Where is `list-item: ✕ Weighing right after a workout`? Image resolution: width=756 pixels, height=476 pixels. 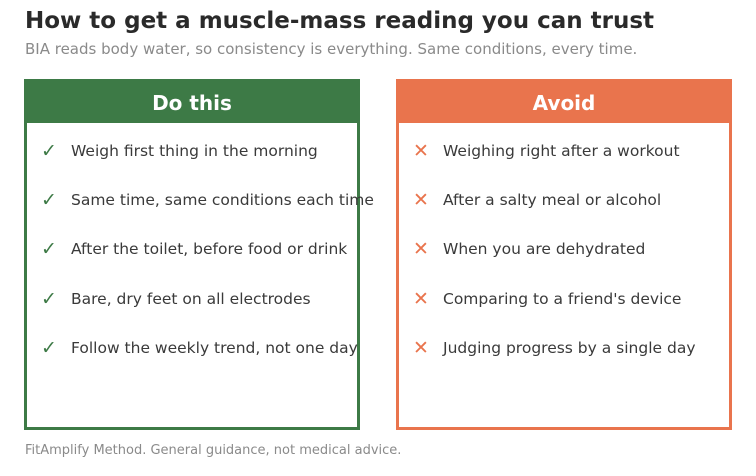 list-item: ✕ Weighing right after a workout is located at coordinates (539, 151).